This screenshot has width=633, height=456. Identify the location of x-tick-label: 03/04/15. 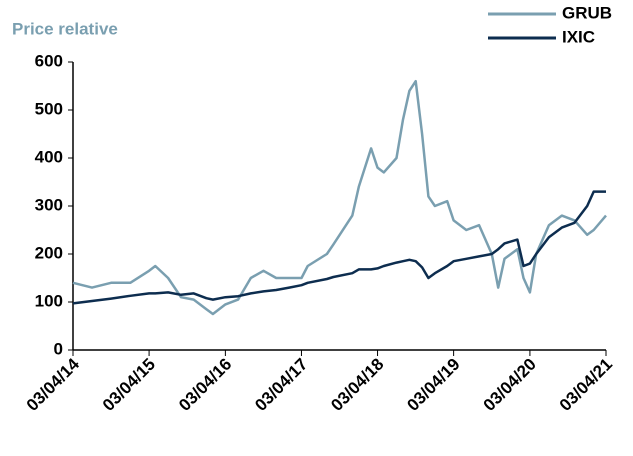
(129, 385).